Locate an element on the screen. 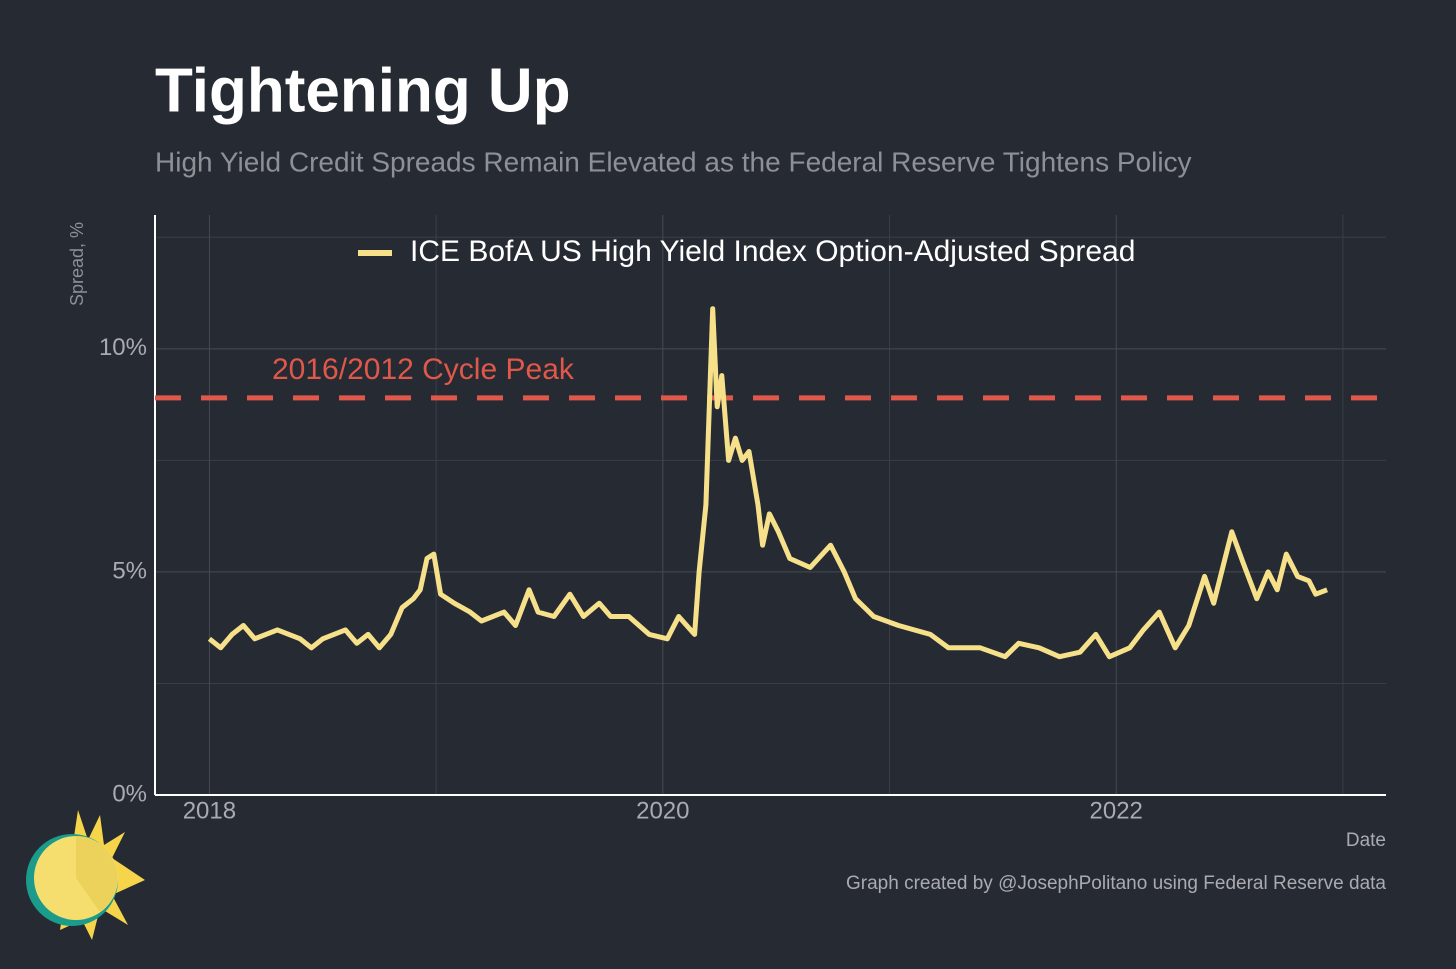 Image resolution: width=1456 pixels, height=969 pixels. chart-title: Tightening Up is located at coordinates (363, 90).